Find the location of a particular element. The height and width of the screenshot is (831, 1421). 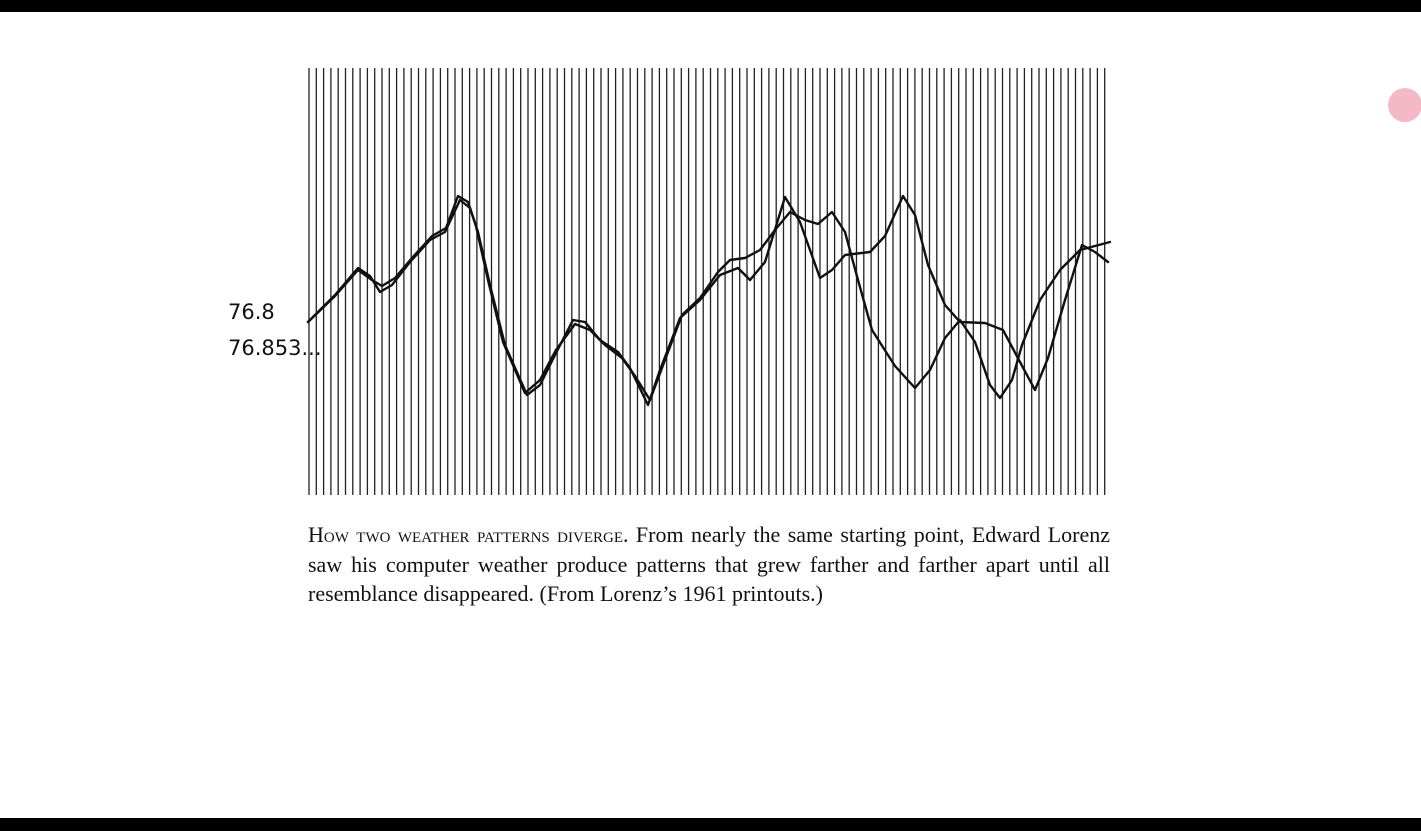

curve-b is located at coordinates (709, 298).